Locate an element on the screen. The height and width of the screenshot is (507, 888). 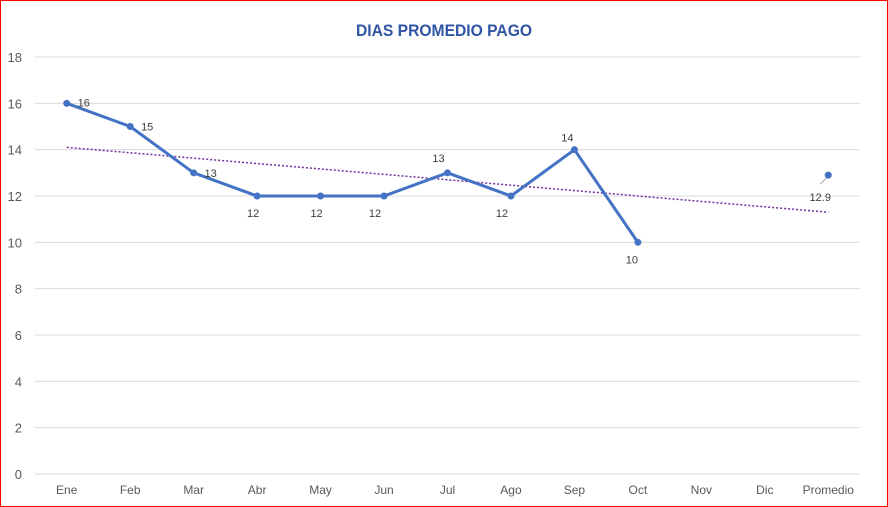
x-tick-label: Ago is located at coordinates (511, 490).